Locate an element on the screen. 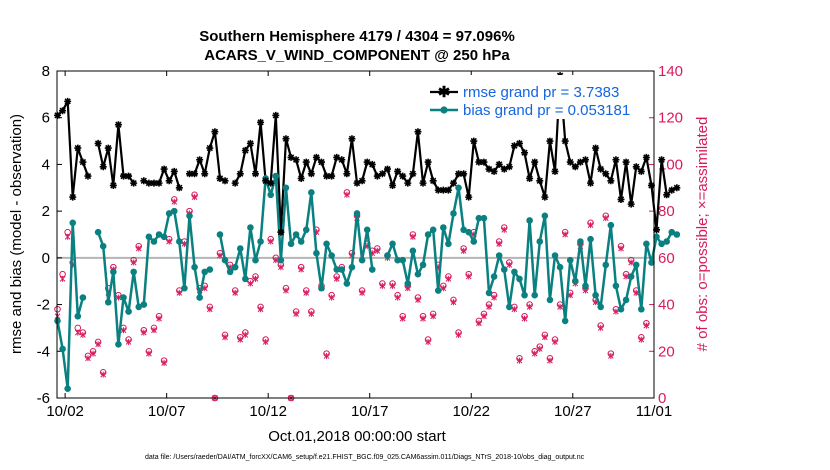 The height and width of the screenshot is (470, 830). x-tick-label: 10/27 is located at coordinates (573, 411).